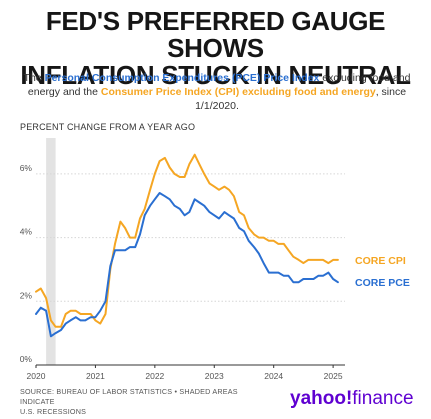 Image resolution: width=431 pixels, height=419 pixels. Describe the element at coordinates (273, 376) in the screenshot. I see `x-tick-label: 2024` at that location.